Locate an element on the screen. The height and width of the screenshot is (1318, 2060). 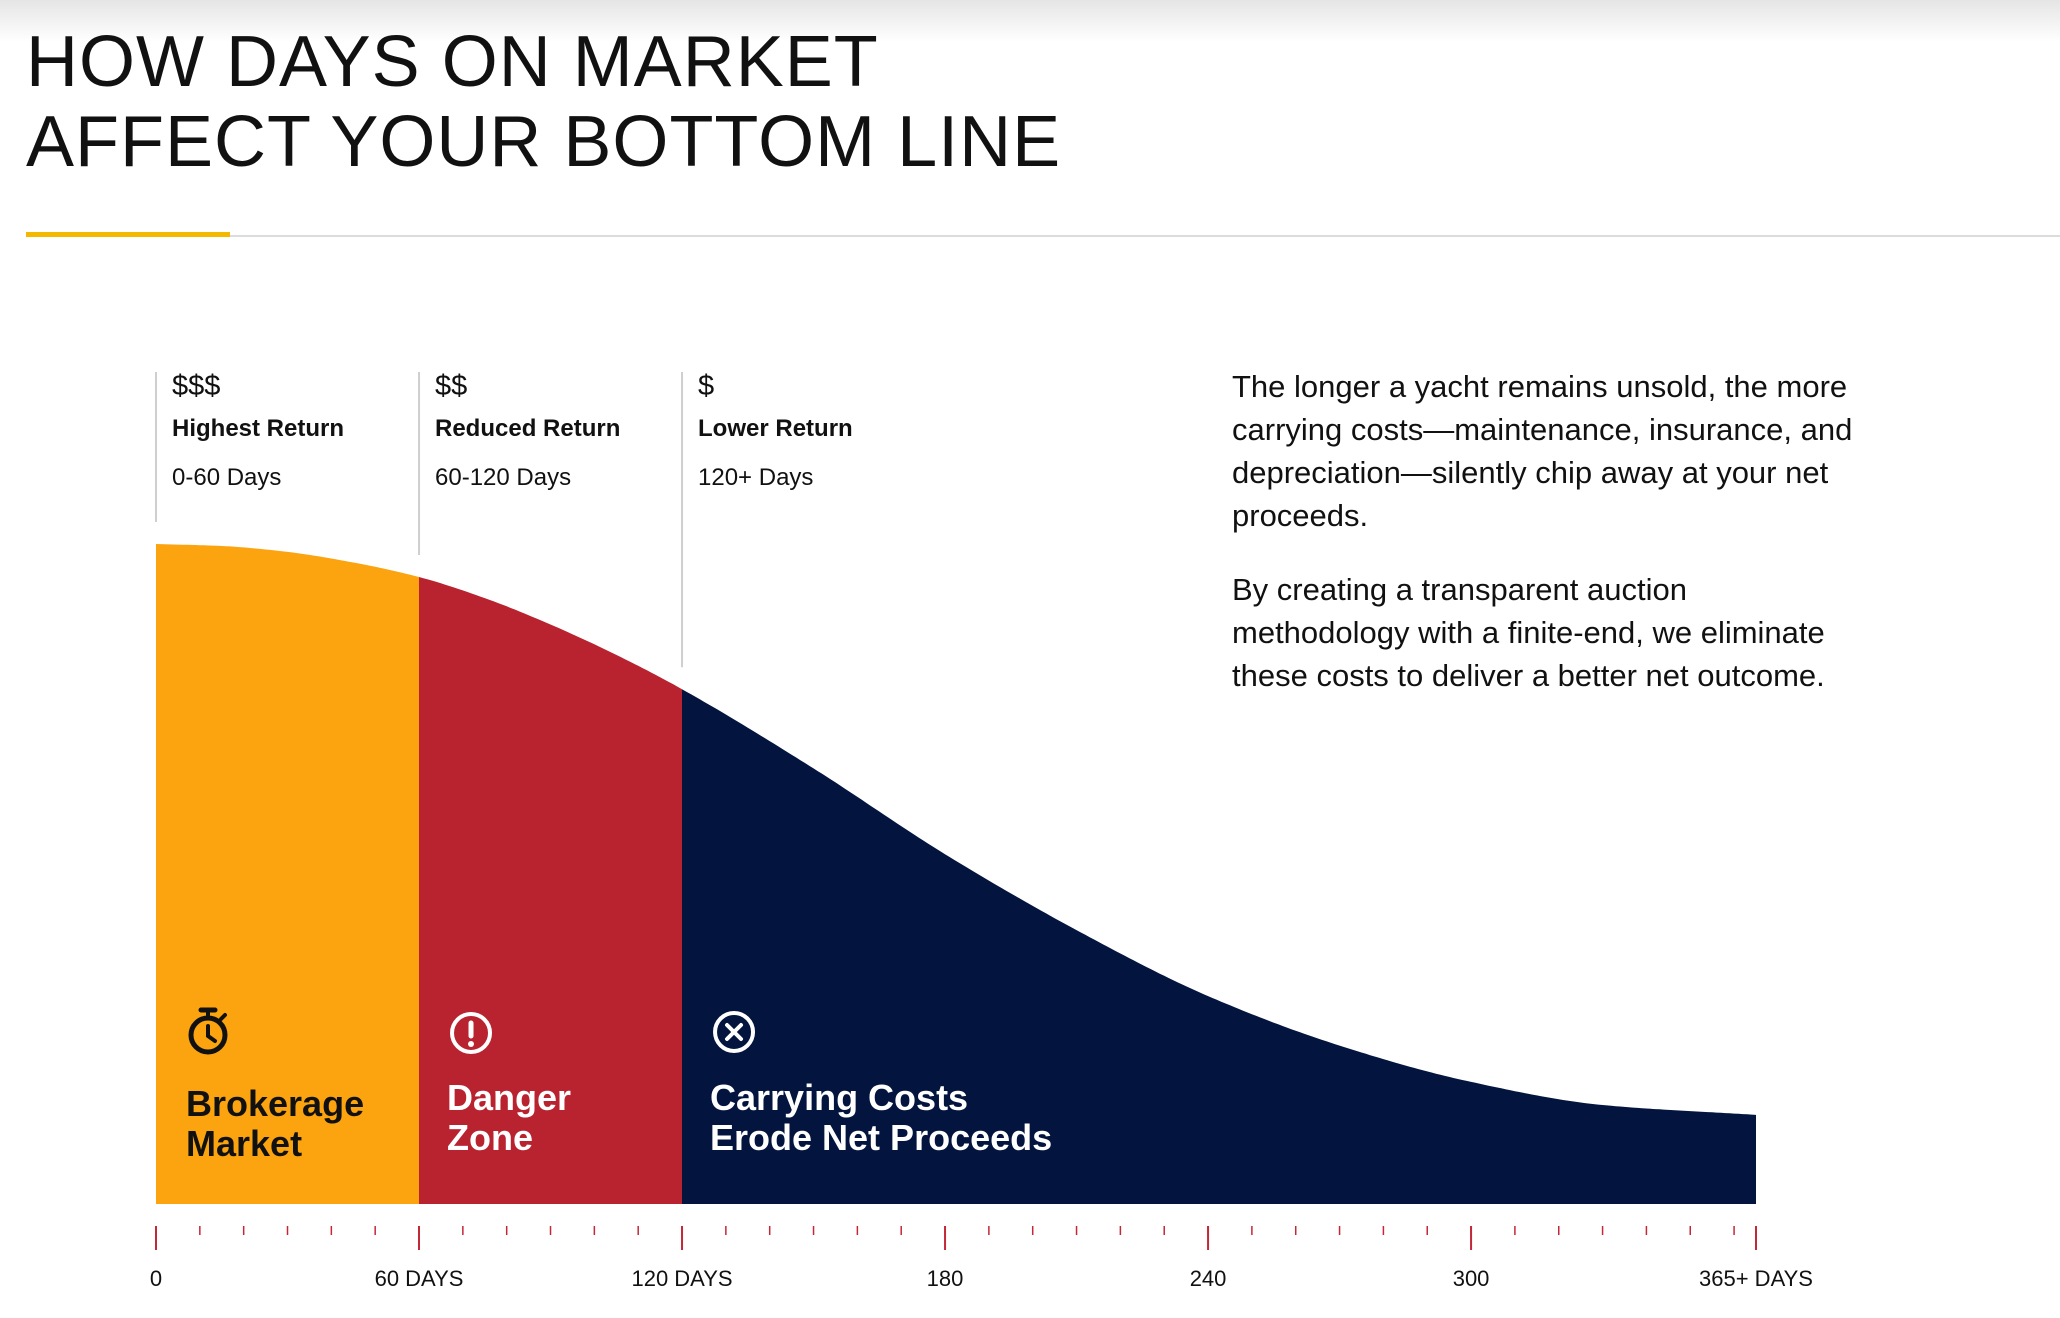
zone-return-symbol-2: $$ is located at coordinates (451, 386).